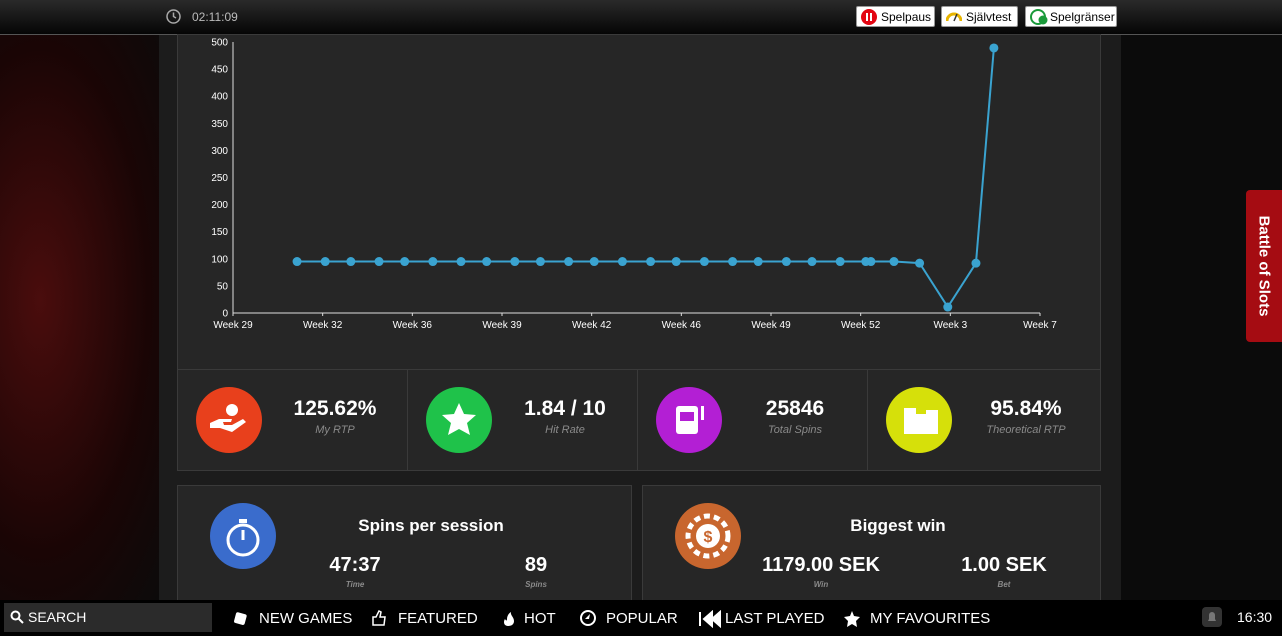 This screenshot has height=636, width=1282. I want to click on top-bar: 02:11:09 Spelpaus Självtest Spelgränser, so click(641, 17).